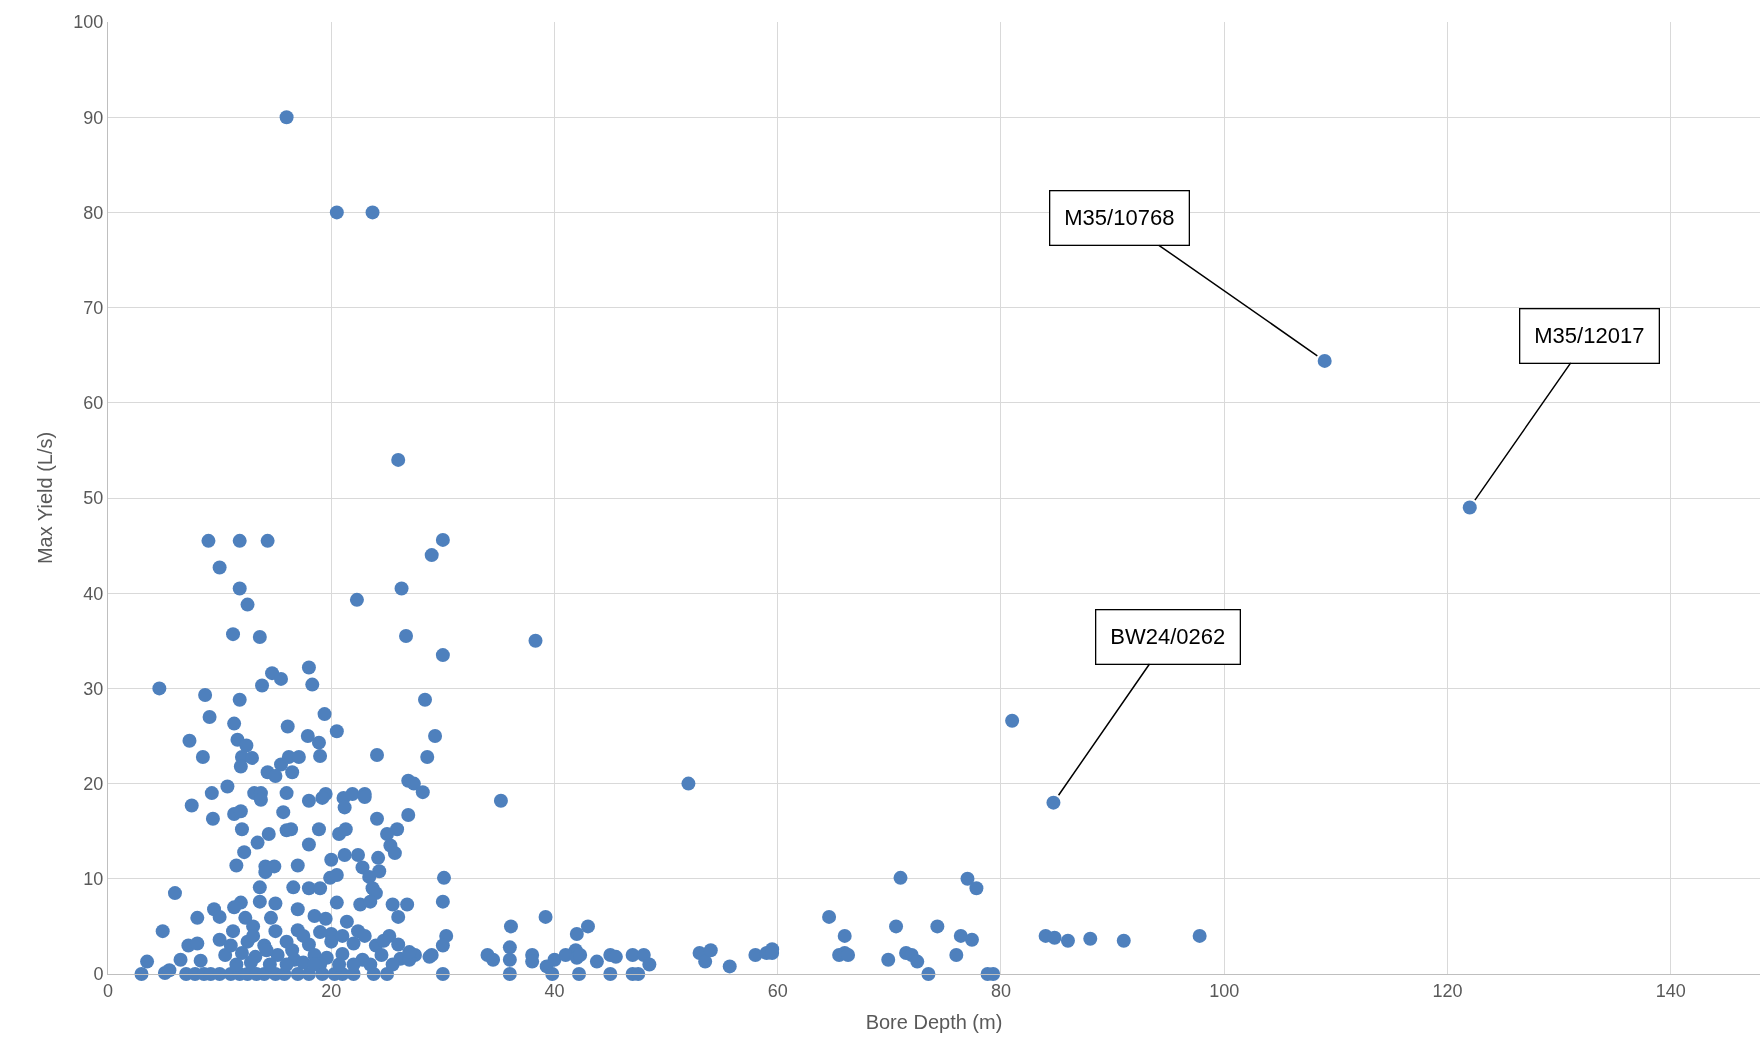 This screenshot has width=1760, height=1058. I want to click on x-tick-label: 140, so click(1670, 990).